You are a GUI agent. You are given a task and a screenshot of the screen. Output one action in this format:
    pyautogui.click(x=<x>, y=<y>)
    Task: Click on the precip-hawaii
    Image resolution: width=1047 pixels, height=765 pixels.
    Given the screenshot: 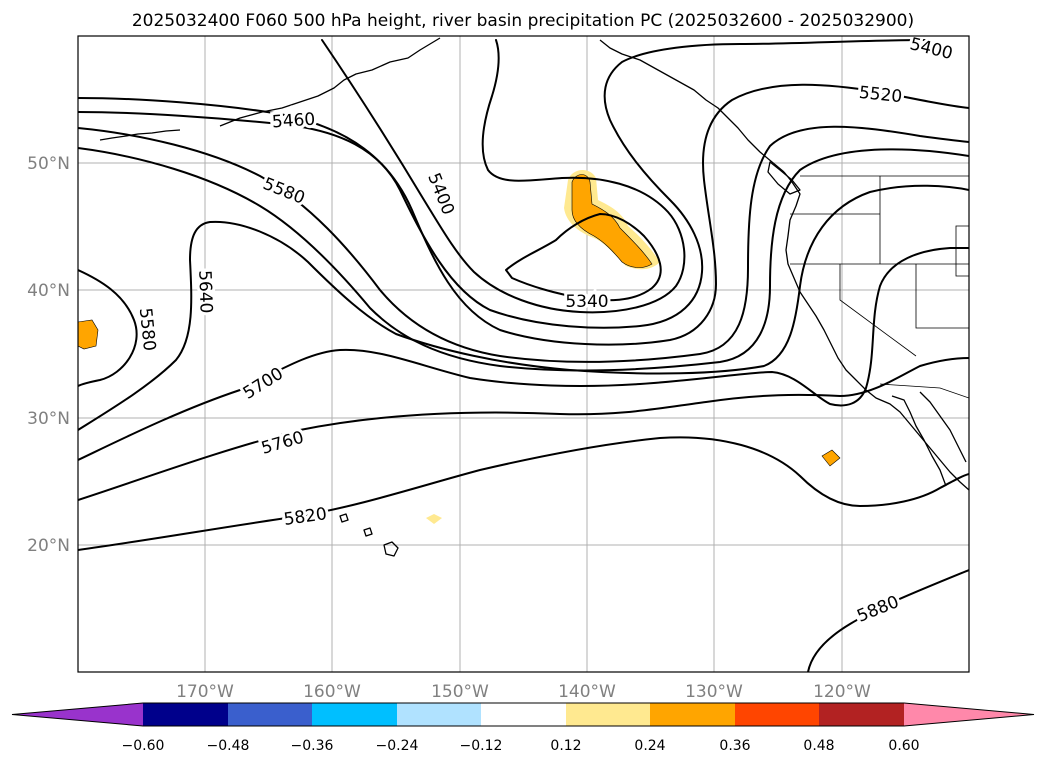 What is the action you would take?
    pyautogui.click(x=434, y=519)
    